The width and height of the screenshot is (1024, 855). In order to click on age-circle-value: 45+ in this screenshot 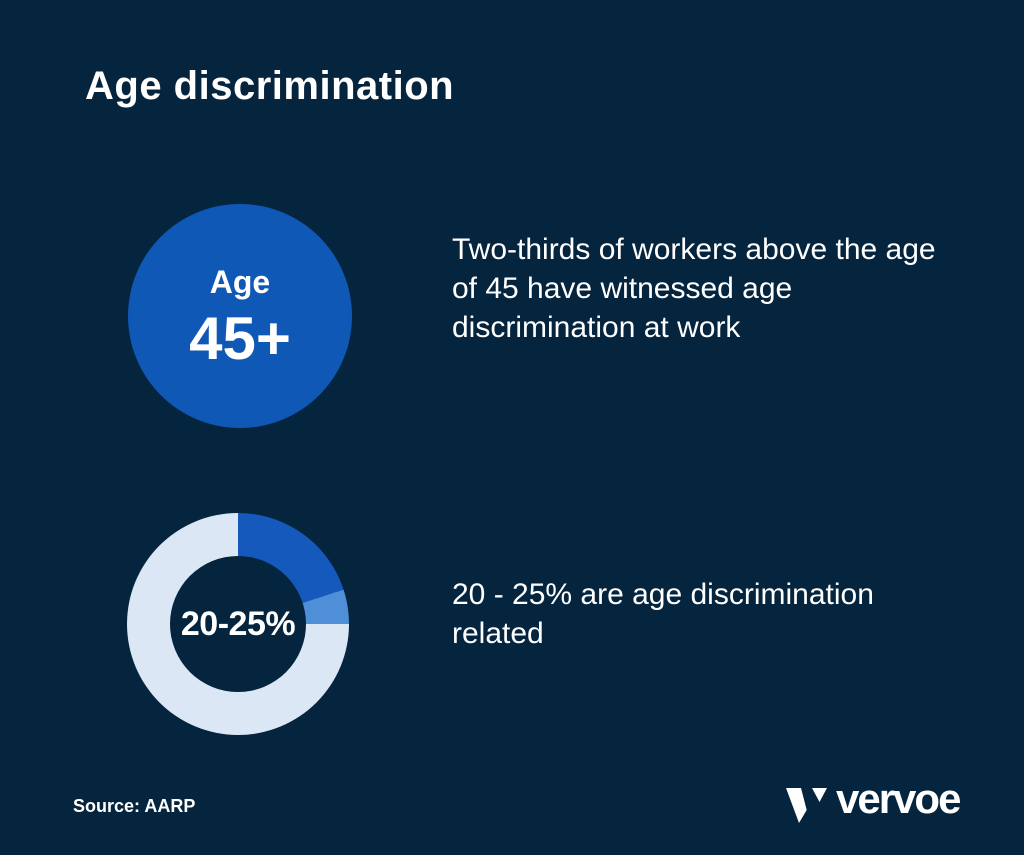, I will do `click(240, 338)`.